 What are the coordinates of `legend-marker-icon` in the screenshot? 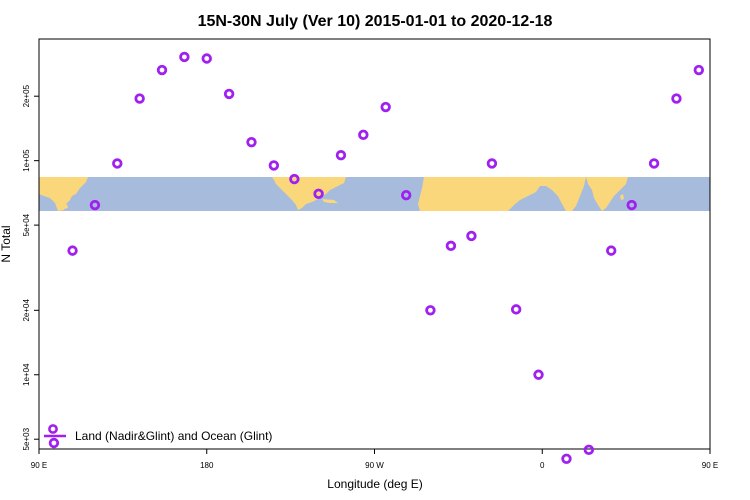 It's located at (53, 429).